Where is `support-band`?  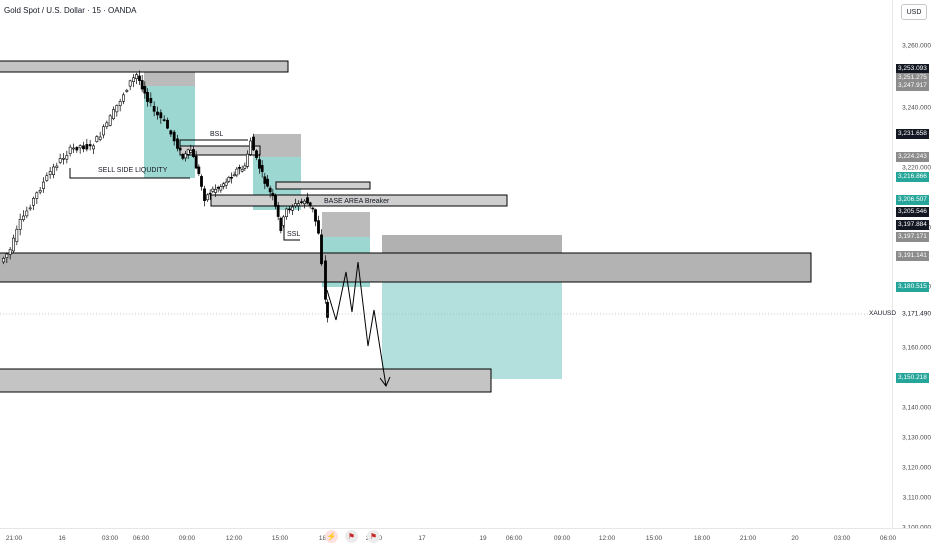 support-band is located at coordinates (406, 267).